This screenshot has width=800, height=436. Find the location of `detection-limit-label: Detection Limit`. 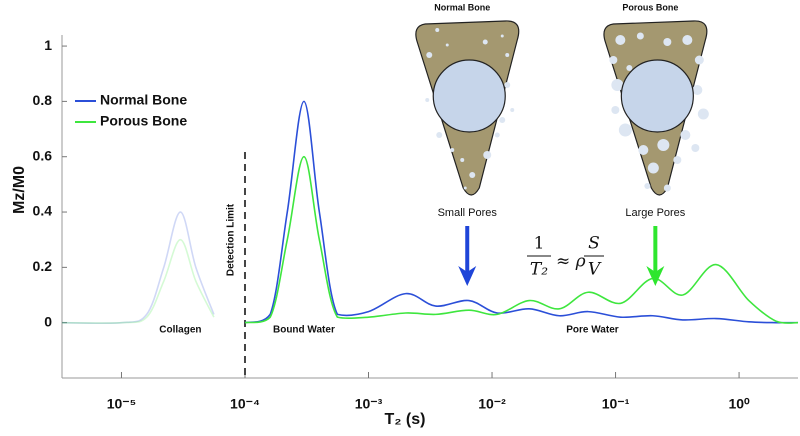

detection-limit-label: Detection Limit is located at coordinates (231, 239).